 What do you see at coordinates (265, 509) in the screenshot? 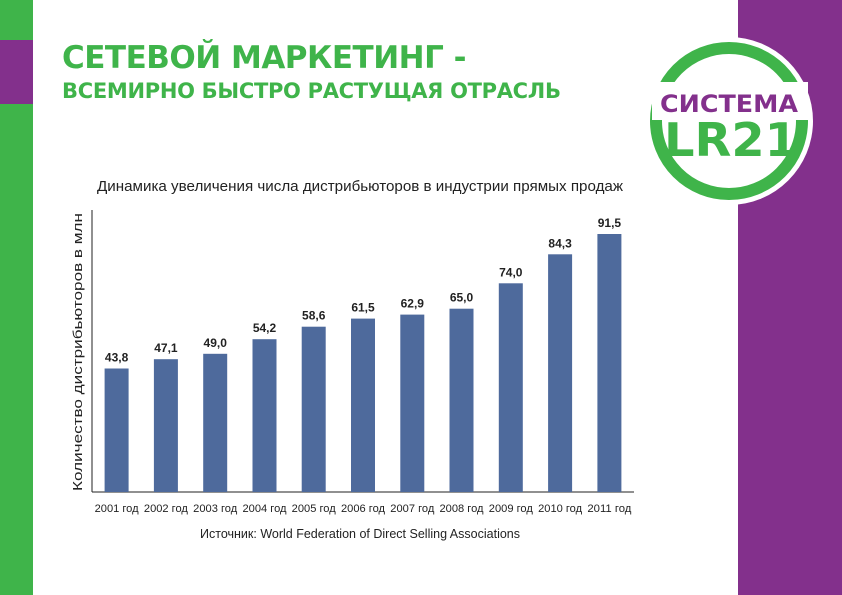
I see `x-tick-label-4: 2004 год` at bounding box center [265, 509].